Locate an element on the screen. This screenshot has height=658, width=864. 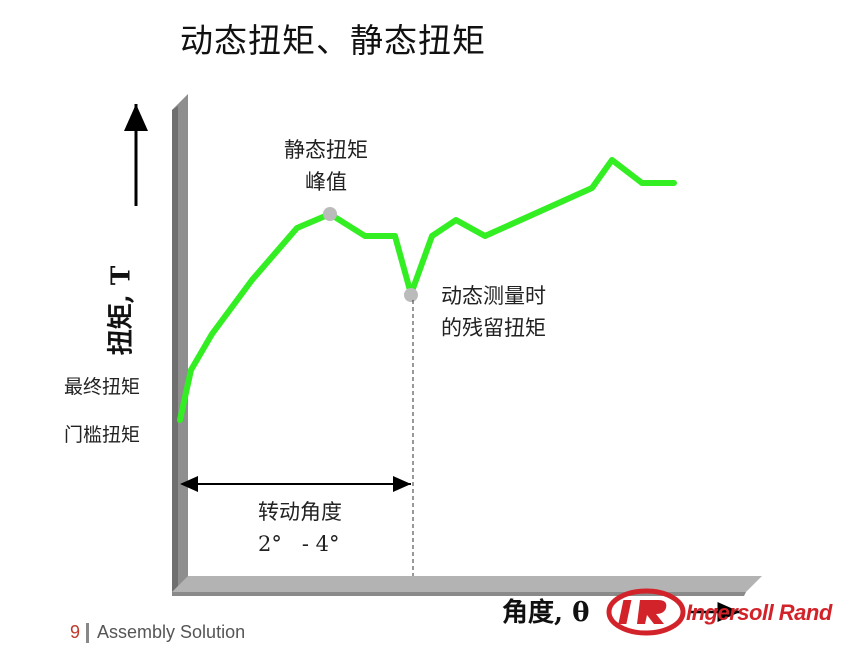
residual-torque-annotation: 动态测量时 的残留扭矩 is located at coordinates (493, 312).